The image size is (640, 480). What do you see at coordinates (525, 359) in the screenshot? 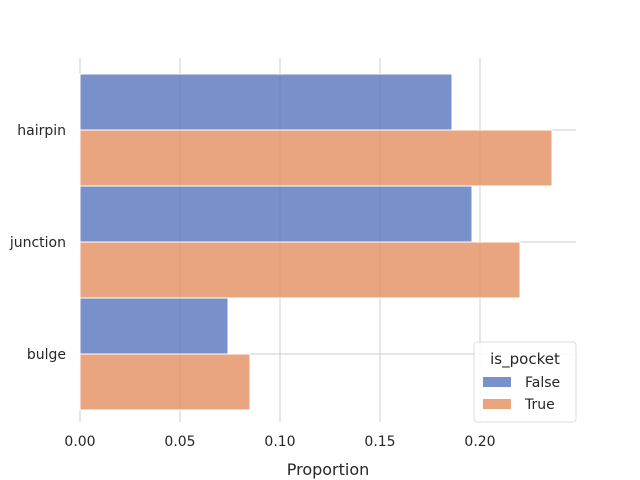
I see `legend-title: is_pocket` at bounding box center [525, 359].